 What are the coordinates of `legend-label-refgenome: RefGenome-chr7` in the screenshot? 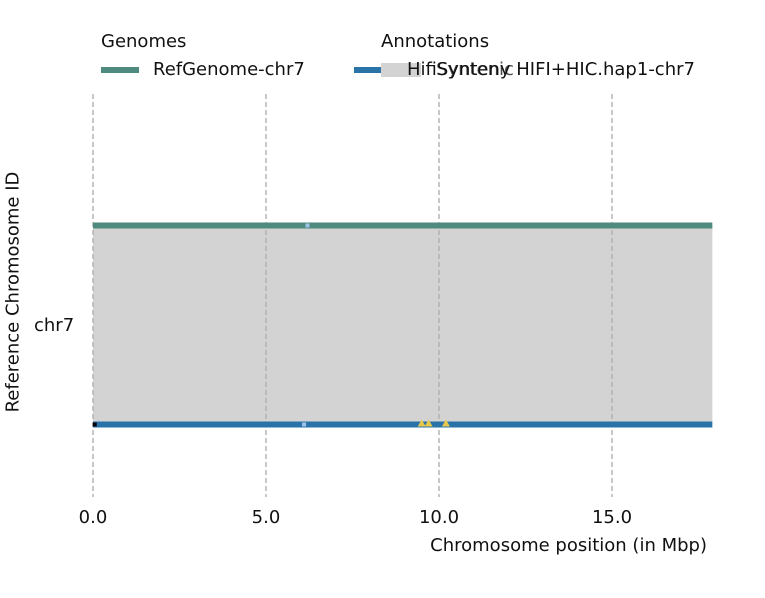 It's located at (229, 69).